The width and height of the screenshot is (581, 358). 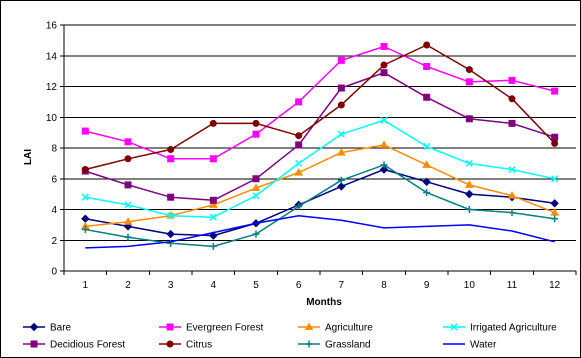 I want to click on y-tick-label: 0, so click(x=54, y=272).